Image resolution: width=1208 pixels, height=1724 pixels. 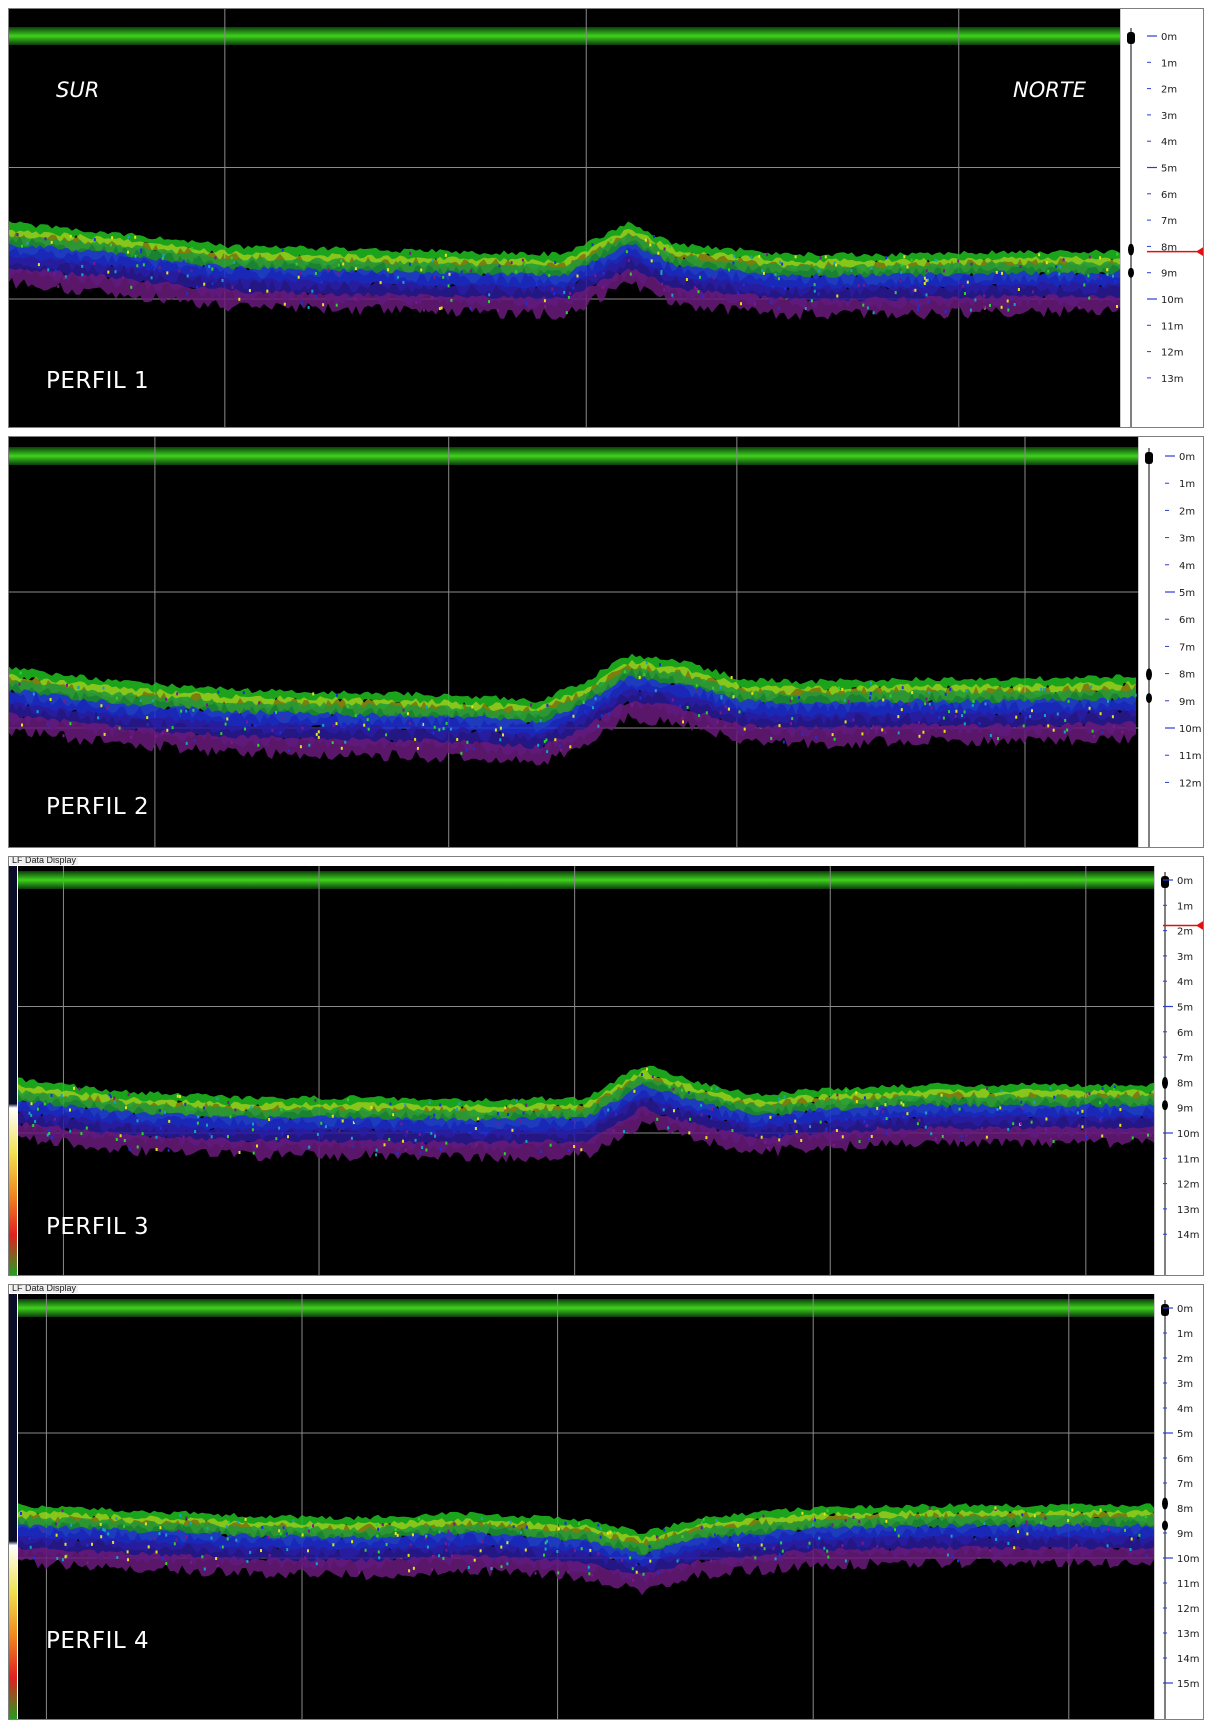 What do you see at coordinates (1173, 648) in the screenshot?
I see `depth-ticks: 0m 1m 2m 3m 4m 5m 6m 7m 8m 9m 10m 11m 12m` at bounding box center [1173, 648].